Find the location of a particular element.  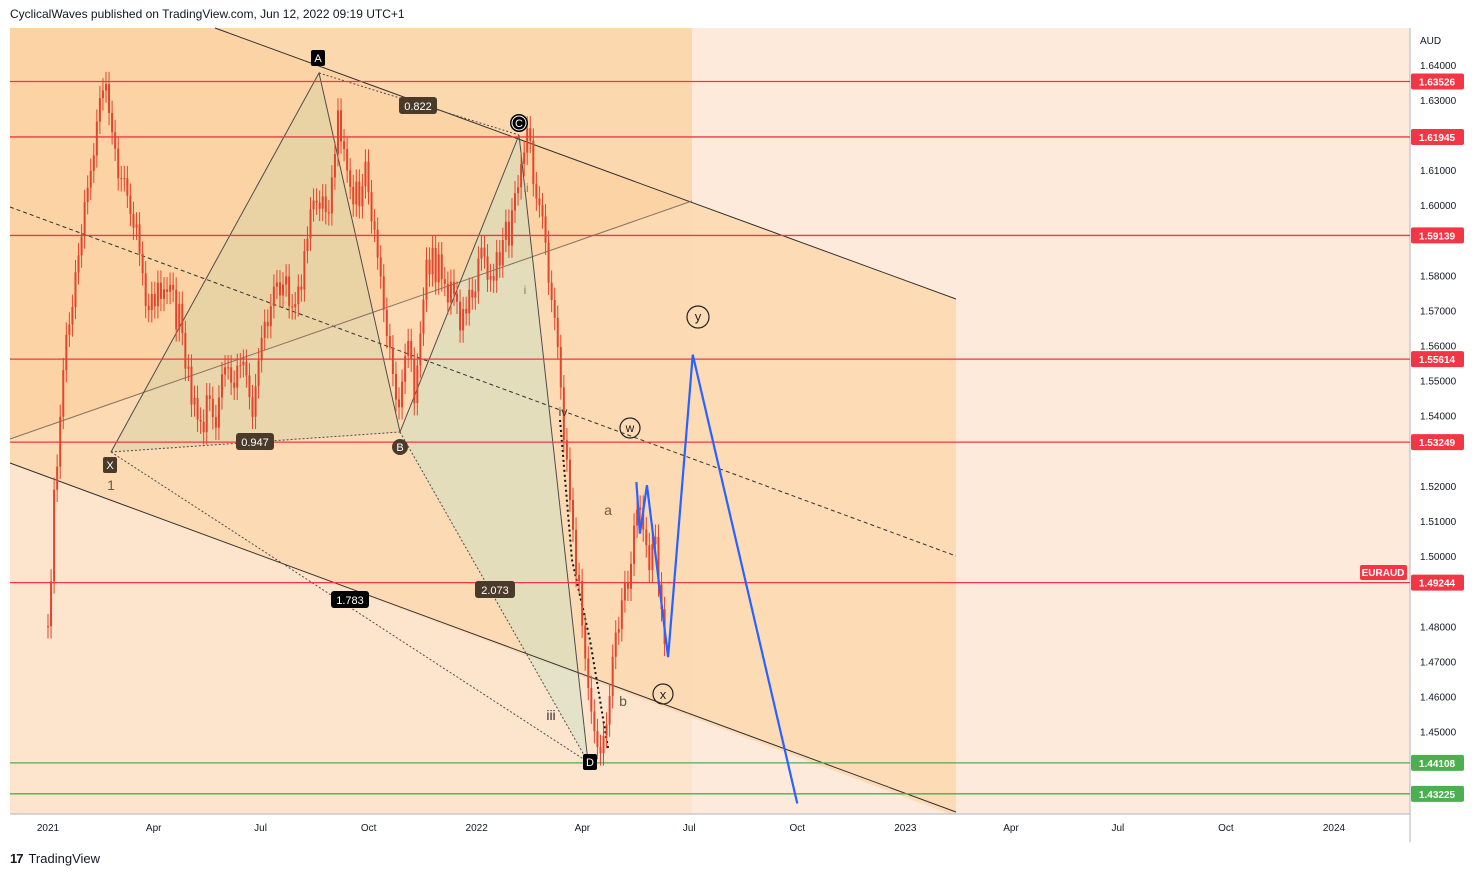

svg-text: 0.822 is located at coordinates (418, 107).